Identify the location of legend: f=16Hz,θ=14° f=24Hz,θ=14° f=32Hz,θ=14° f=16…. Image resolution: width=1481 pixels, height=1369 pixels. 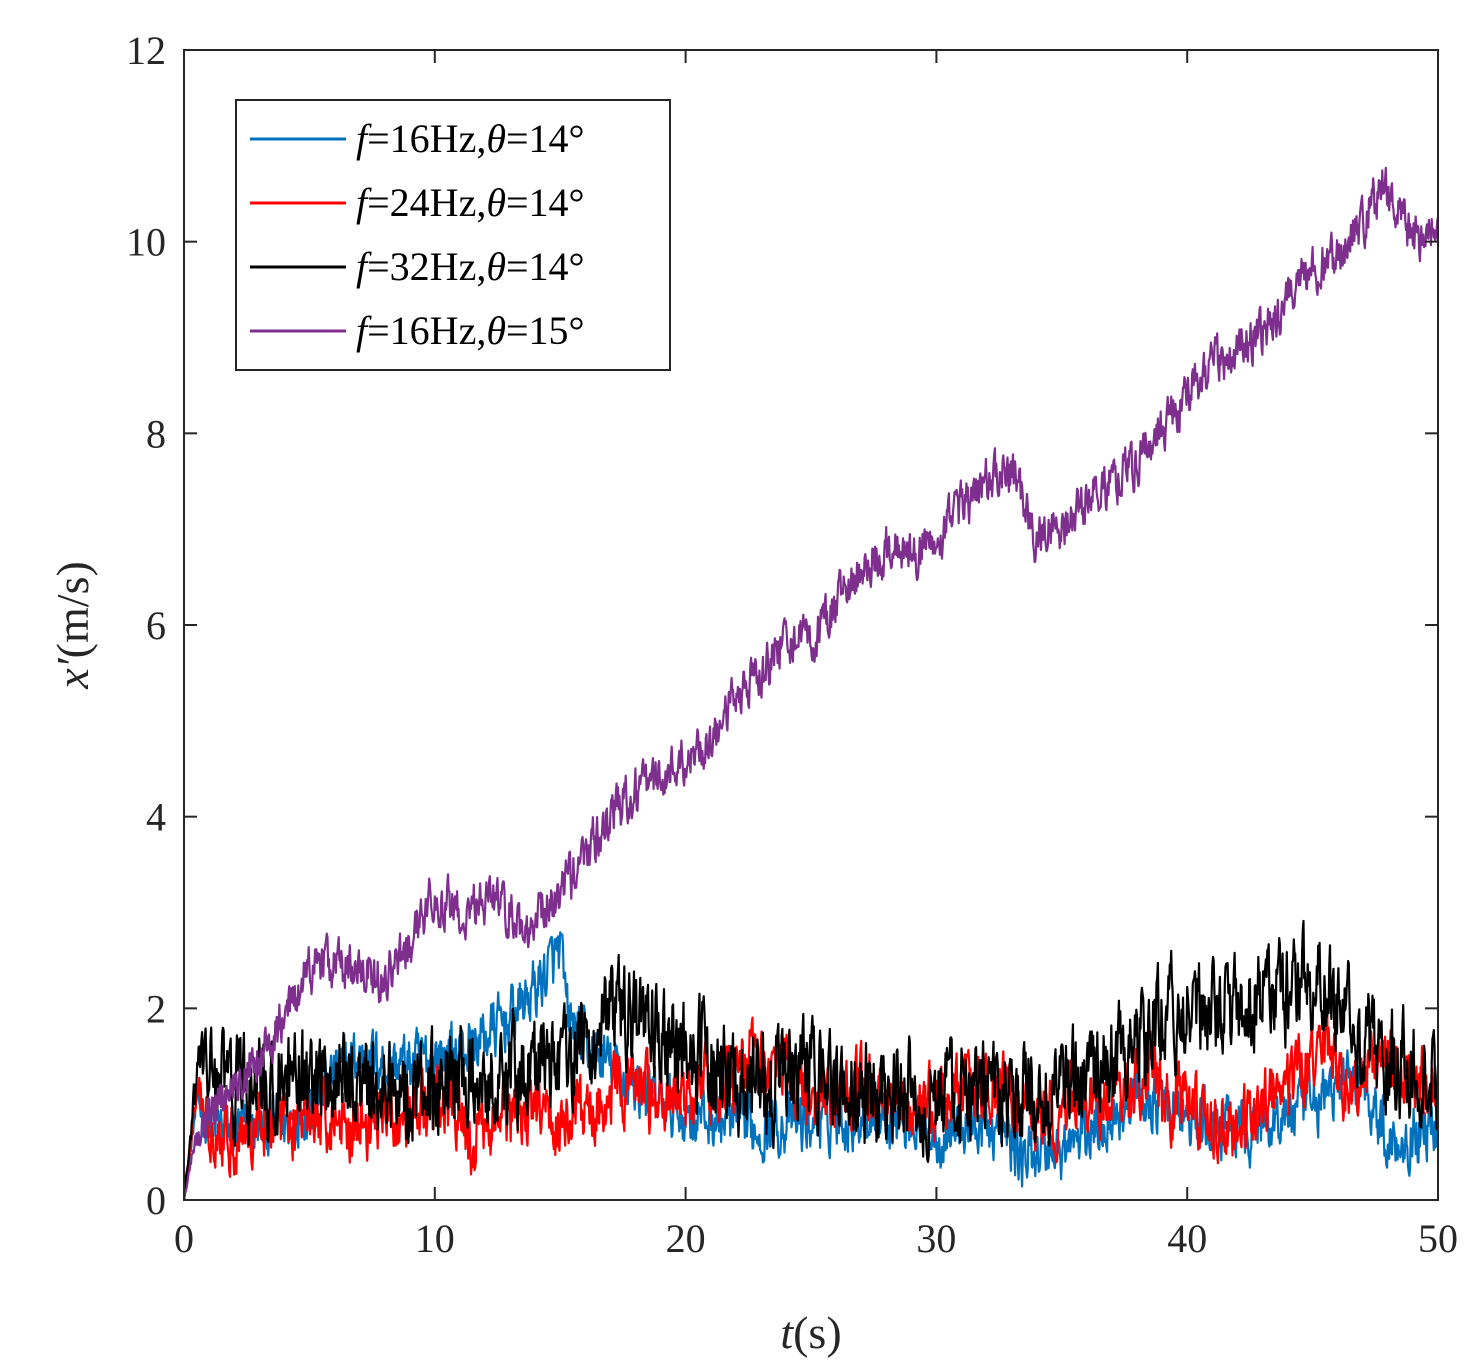
(453, 235).